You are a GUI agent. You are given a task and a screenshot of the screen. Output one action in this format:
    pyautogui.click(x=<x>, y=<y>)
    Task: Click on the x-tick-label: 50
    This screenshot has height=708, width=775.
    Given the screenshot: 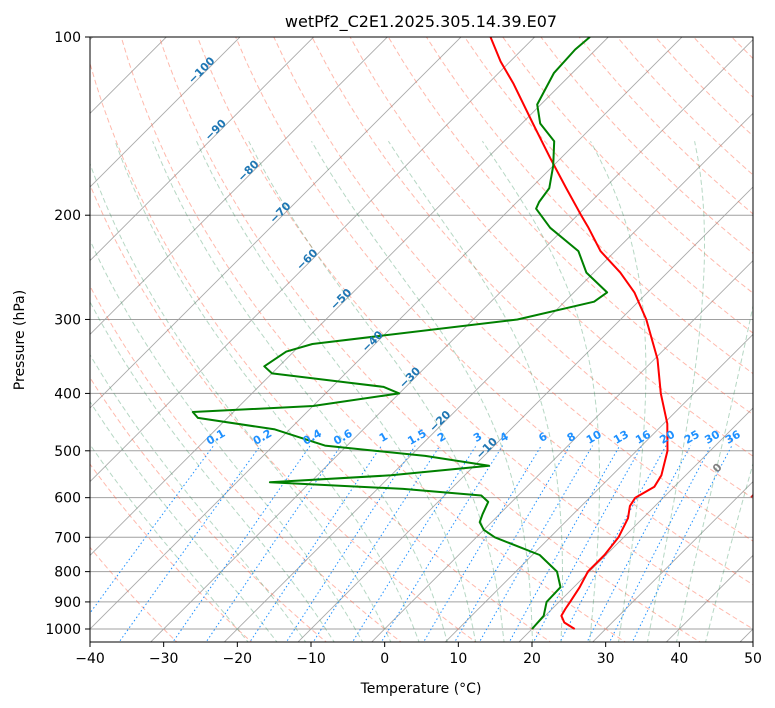 What is the action you would take?
    pyautogui.click(x=753, y=659)
    